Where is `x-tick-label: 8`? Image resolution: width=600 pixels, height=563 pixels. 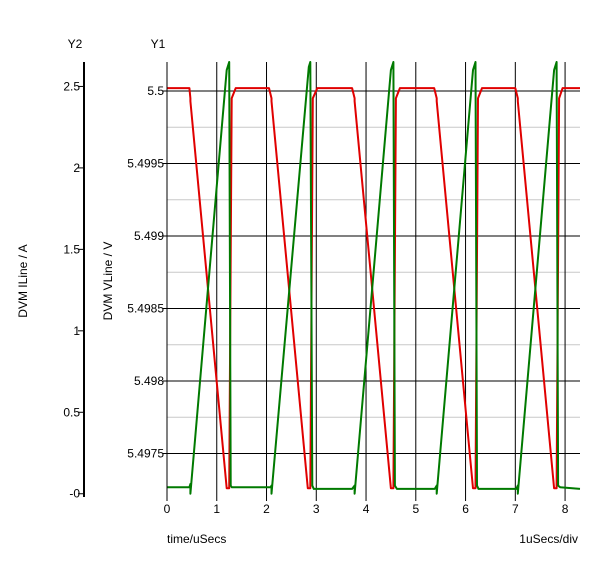
x-tick-label: 8 is located at coordinates (565, 509).